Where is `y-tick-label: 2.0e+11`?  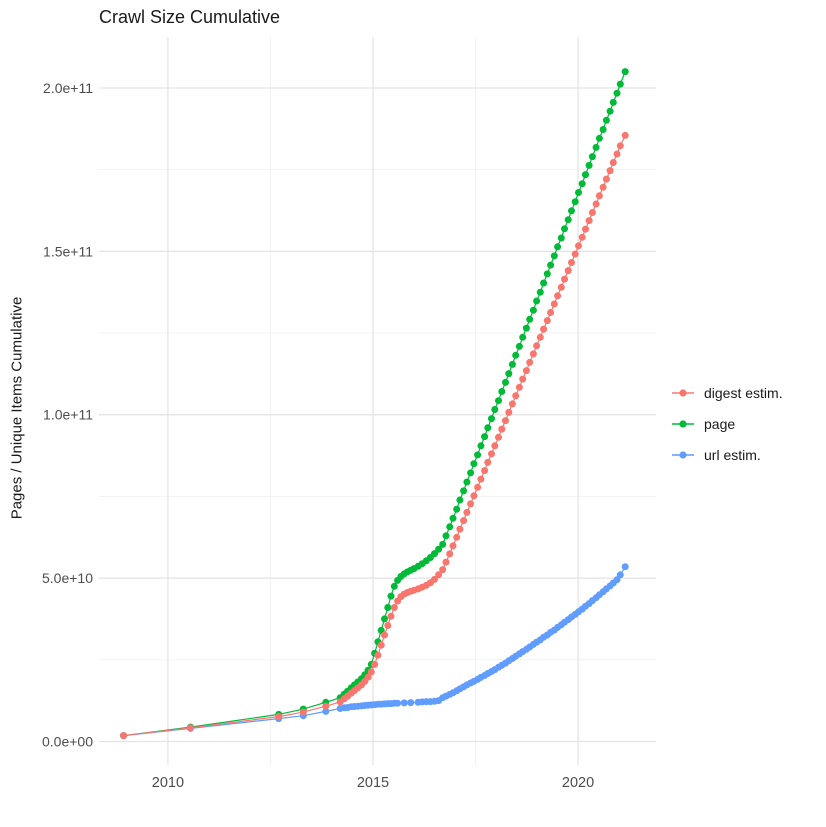 y-tick-label: 2.0e+11 is located at coordinates (68, 88).